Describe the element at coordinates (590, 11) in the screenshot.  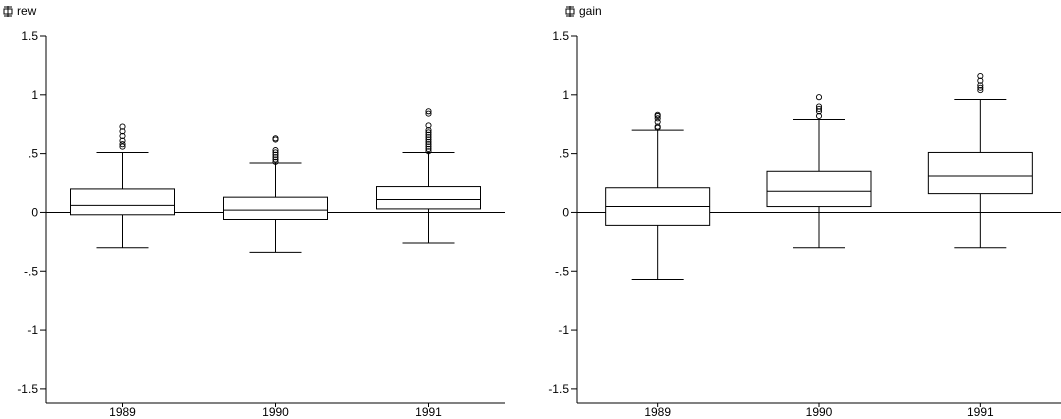
I see `chart-title: gain` at that location.